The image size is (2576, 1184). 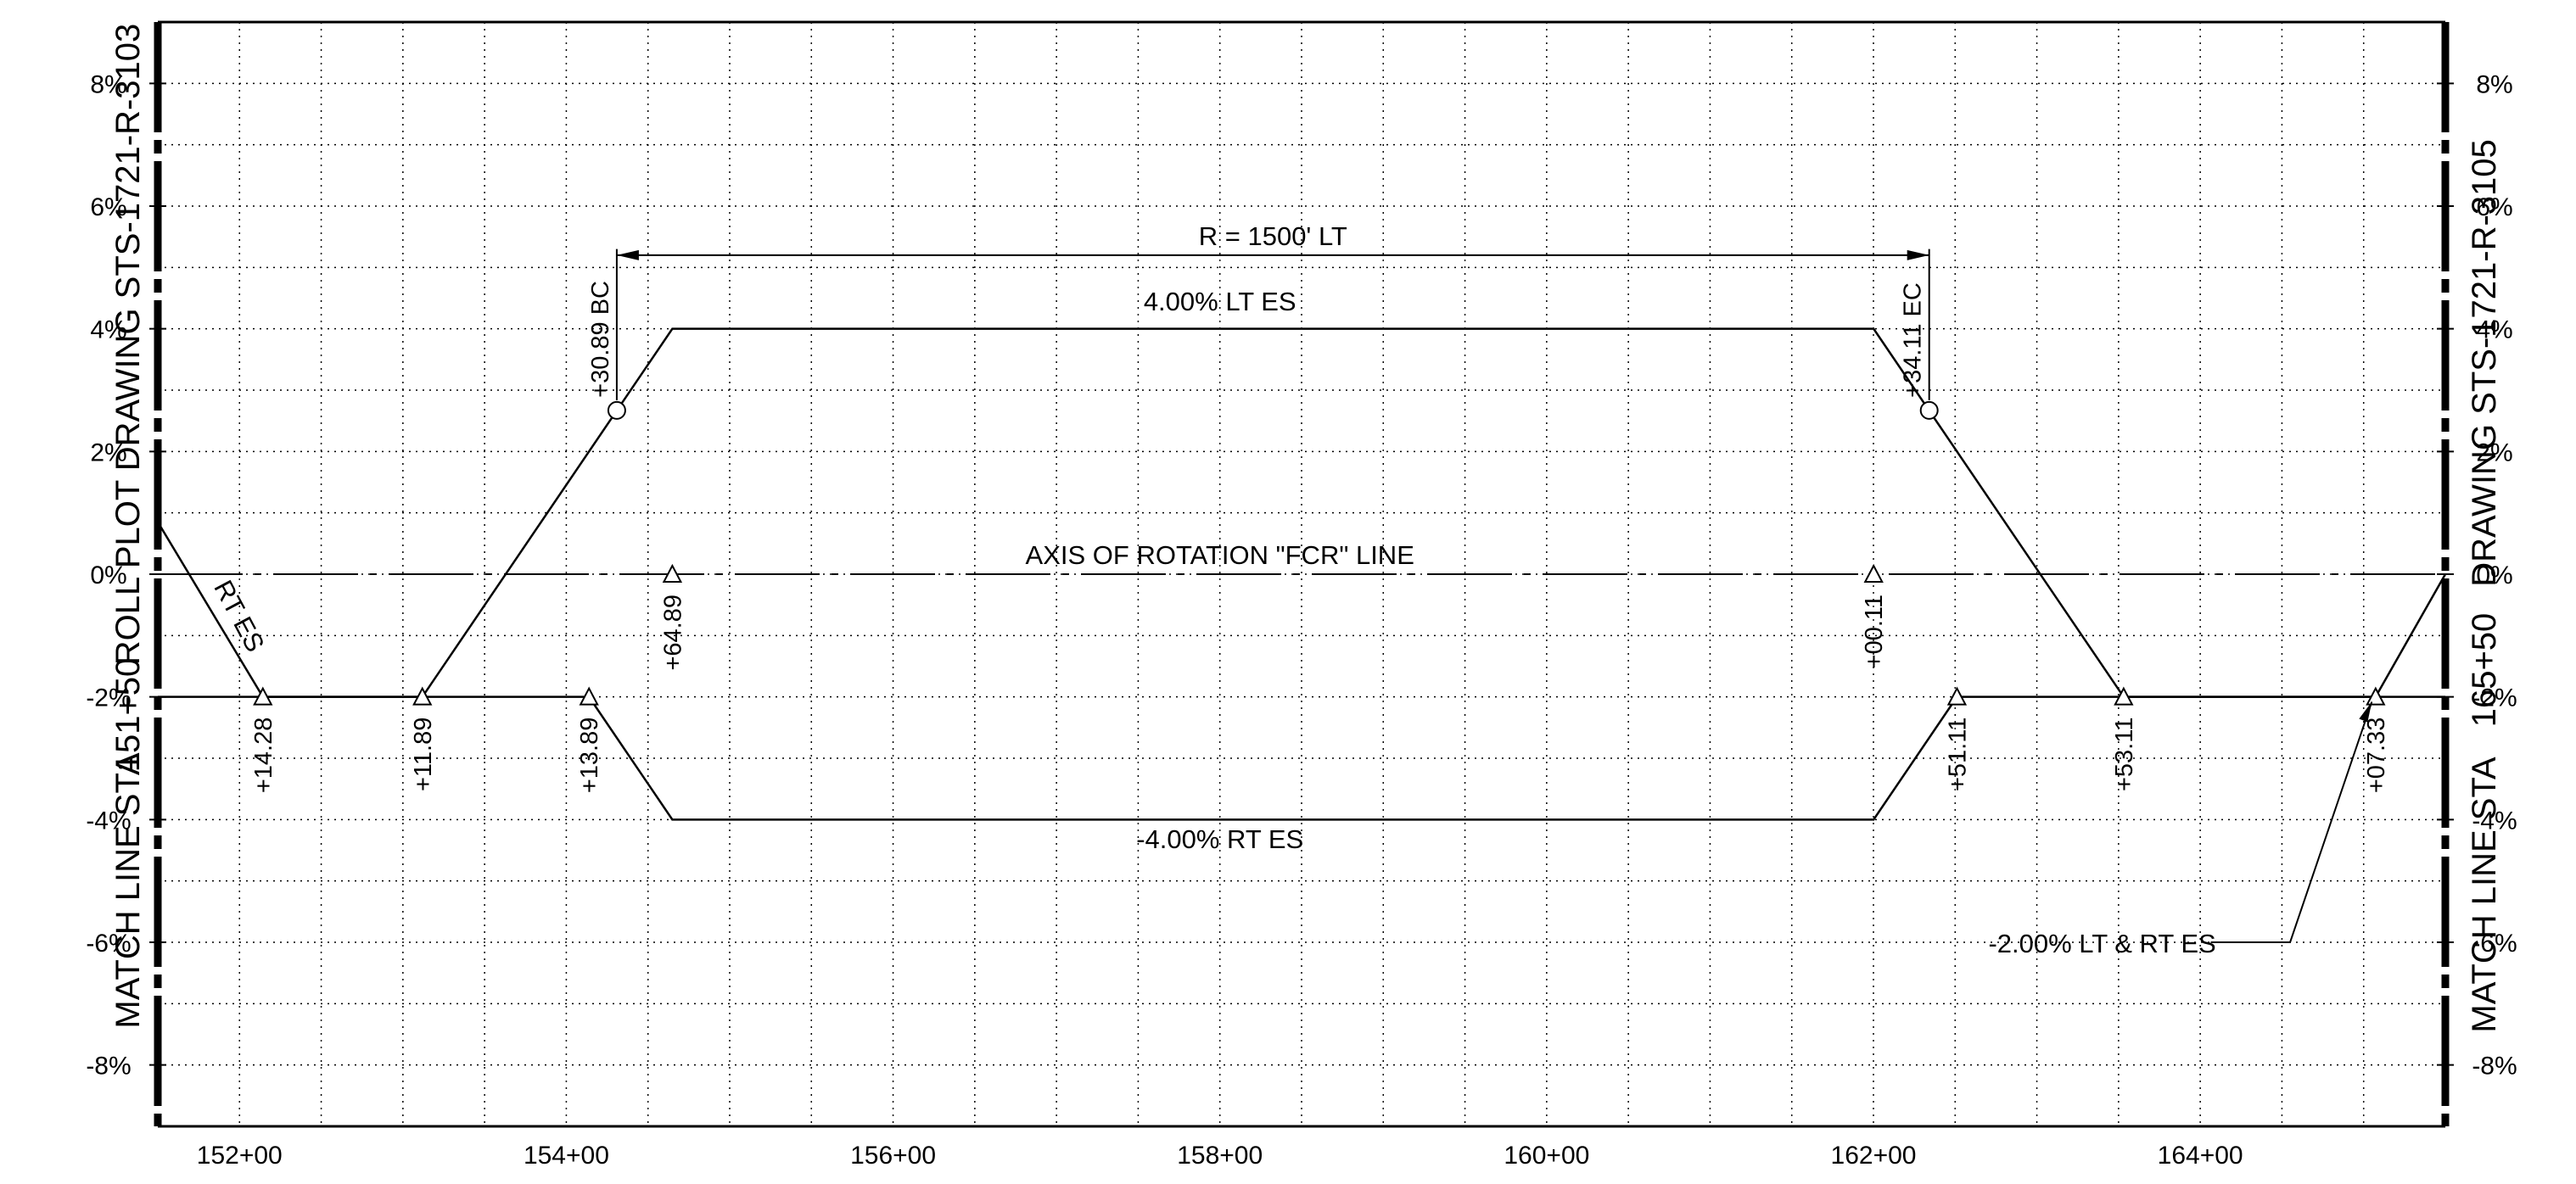 What do you see at coordinates (1273, 236) in the screenshot?
I see `curve-radius-label: R = 1500' LT` at bounding box center [1273, 236].